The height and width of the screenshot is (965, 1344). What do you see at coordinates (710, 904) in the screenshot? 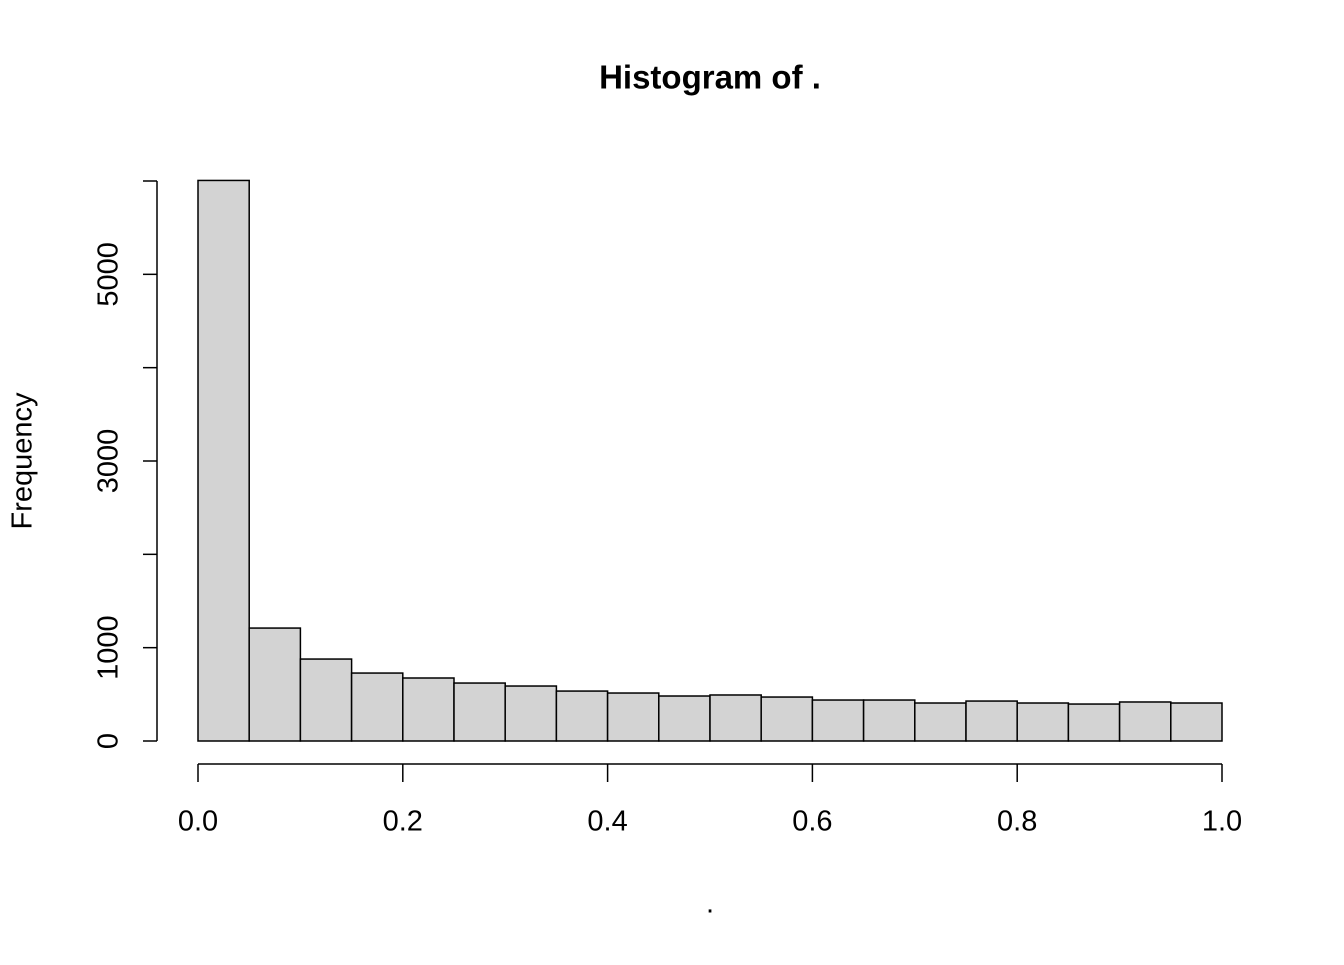
I see `x-axis-label: .` at bounding box center [710, 904].